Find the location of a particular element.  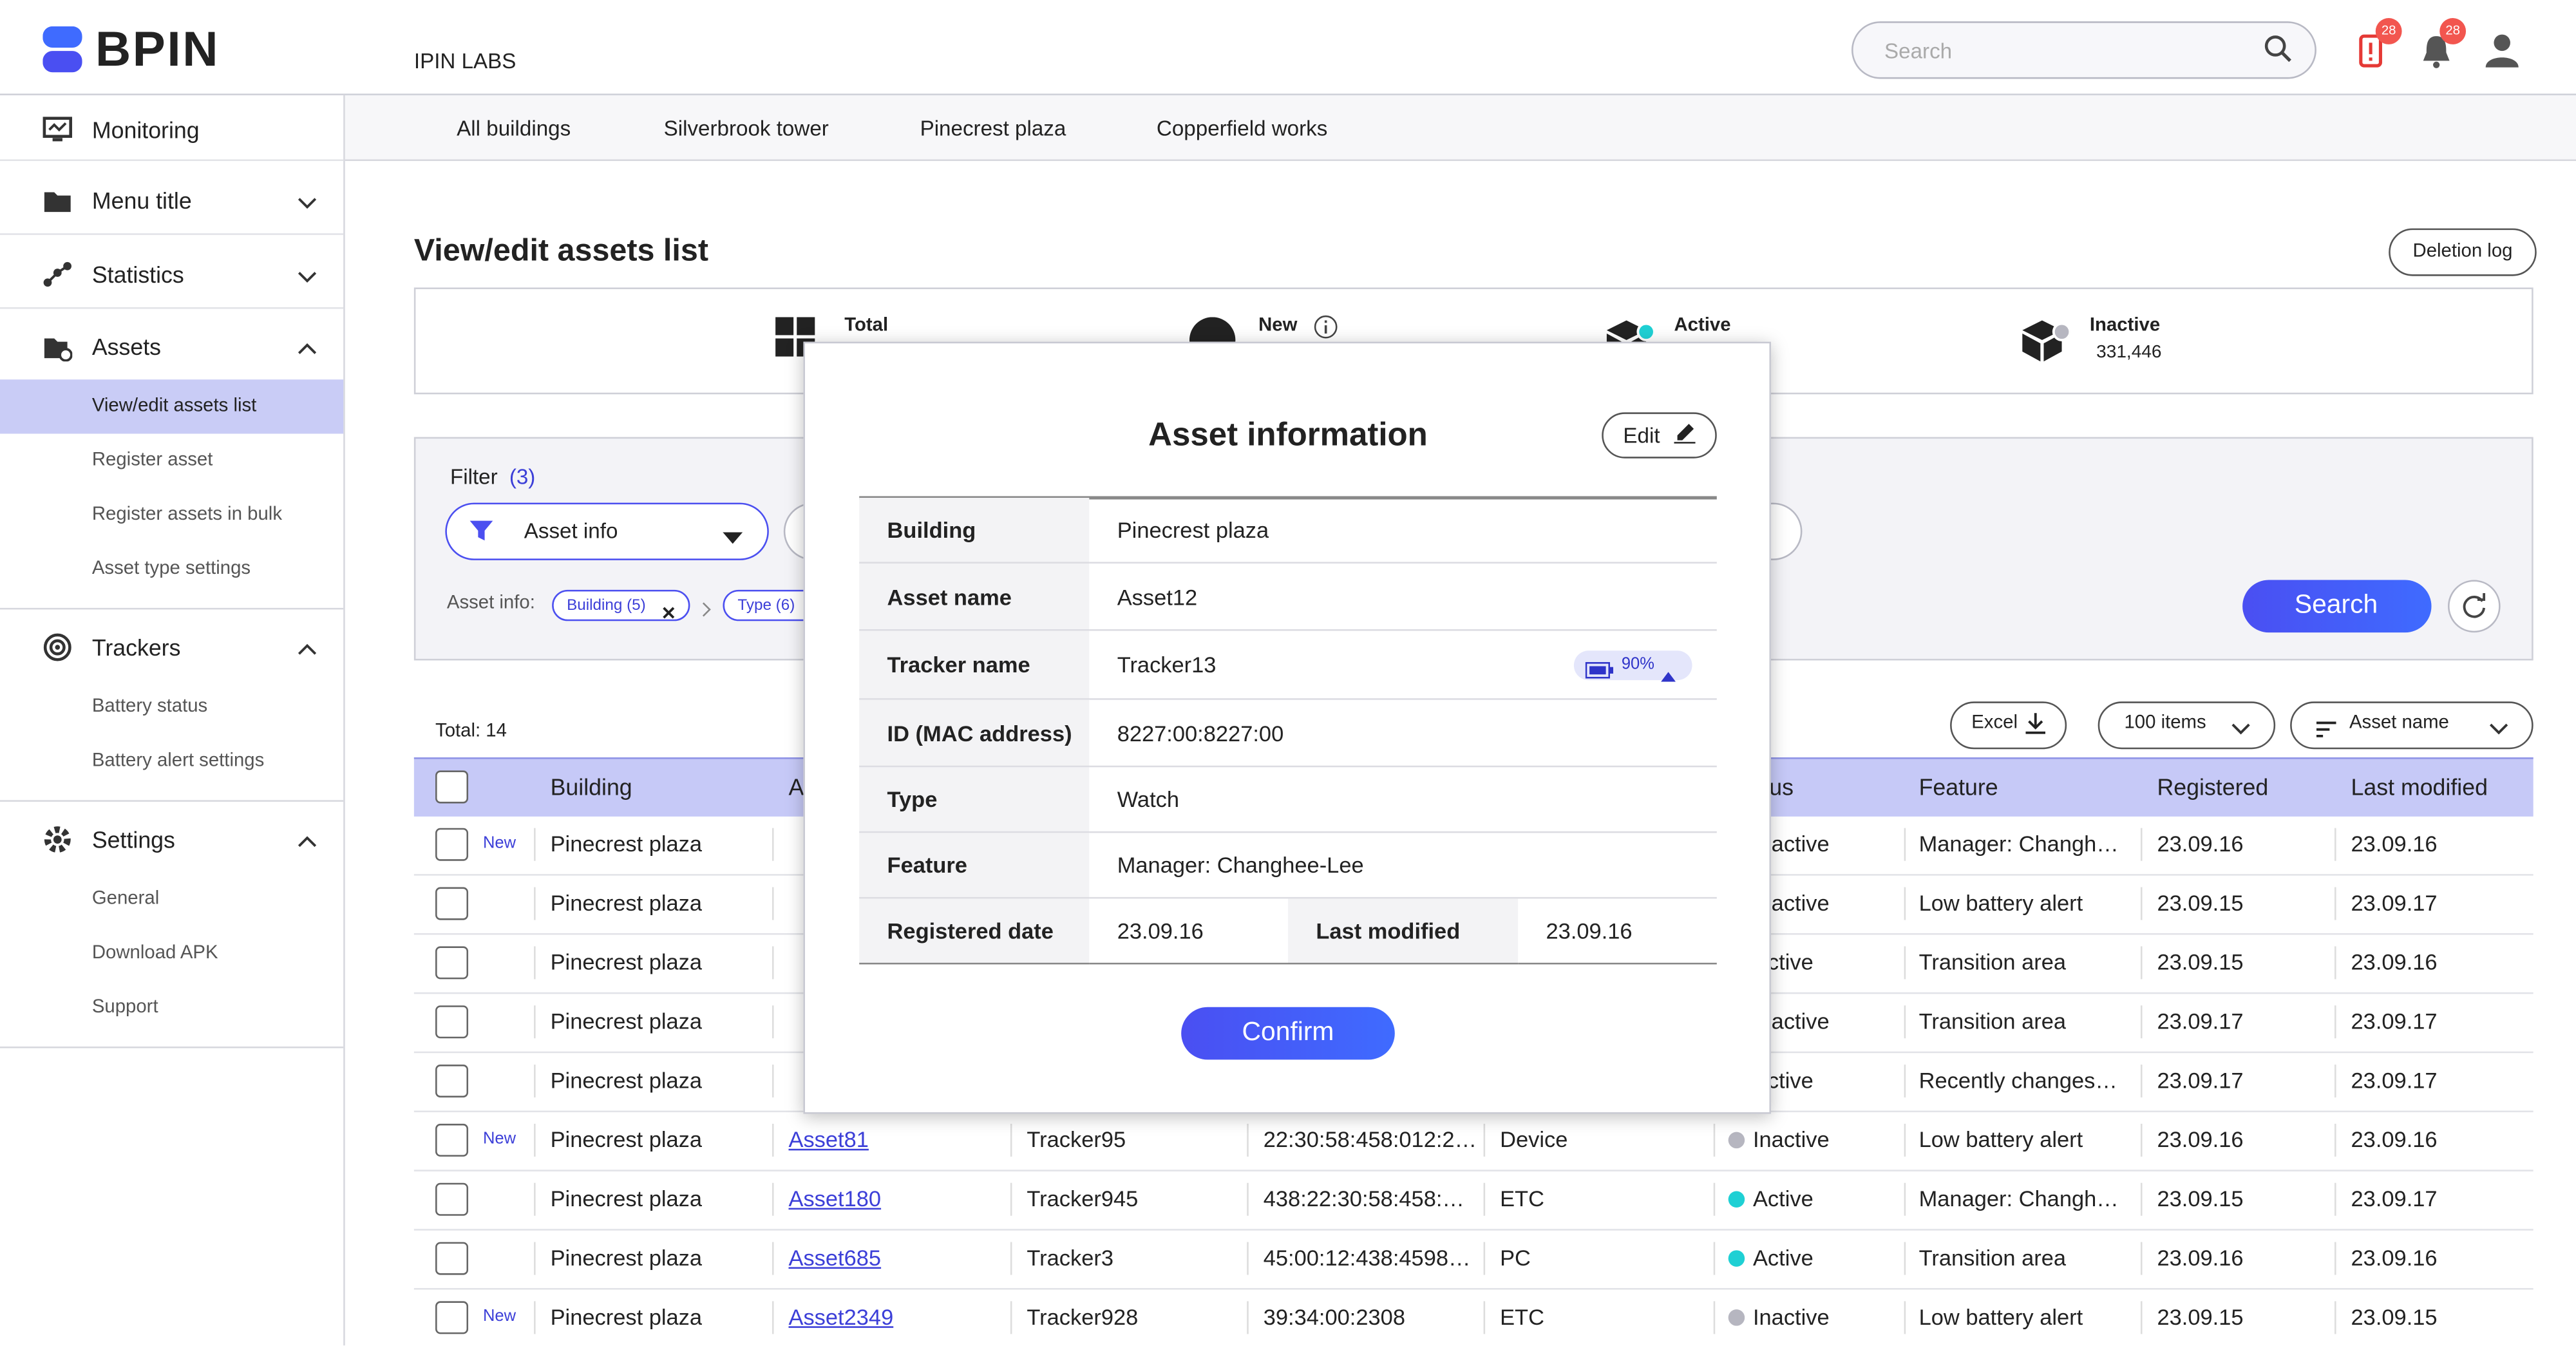

user-icon is located at coordinates (2502, 51).